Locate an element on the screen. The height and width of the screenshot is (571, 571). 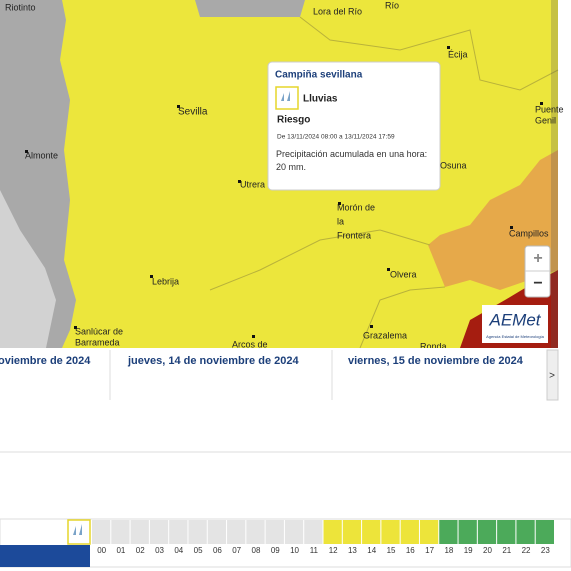
hour-label: 19 is located at coordinates (468, 550).